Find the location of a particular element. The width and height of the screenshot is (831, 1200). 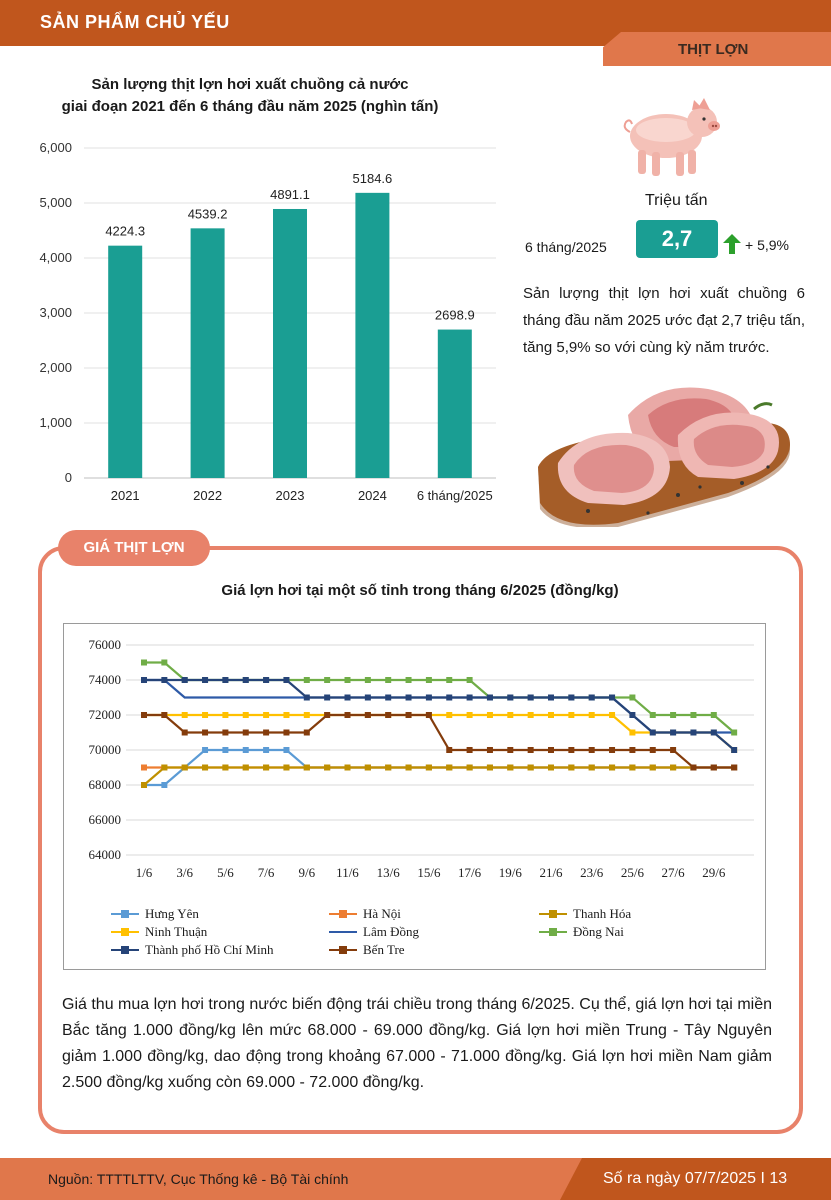

y-tick-label: 5,000 is located at coordinates (55, 202).